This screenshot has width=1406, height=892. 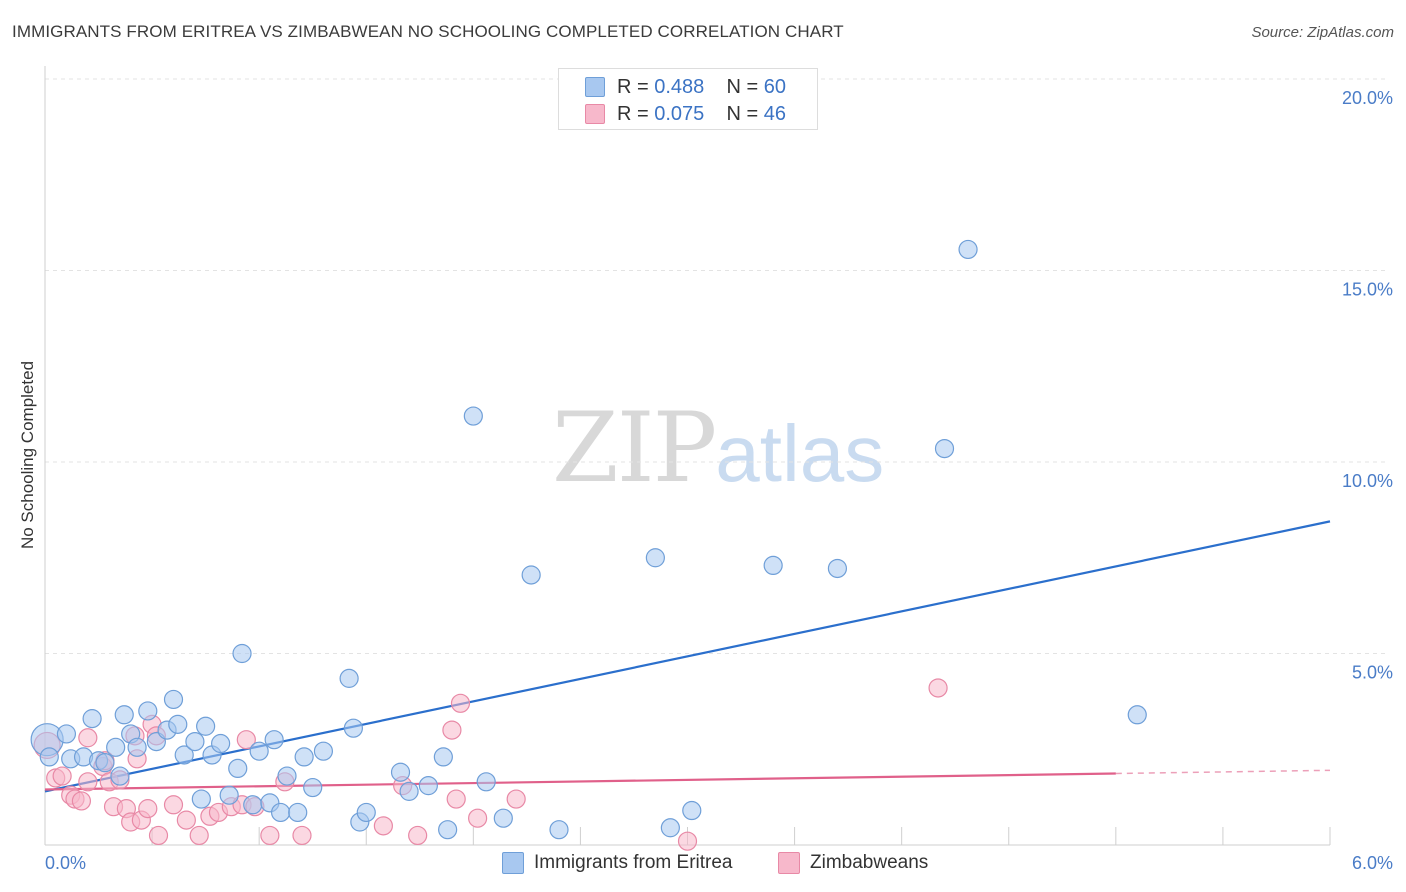 What do you see at coordinates (1372, 673) in the screenshot?
I see `y-tick-label: 5.0%` at bounding box center [1372, 673].